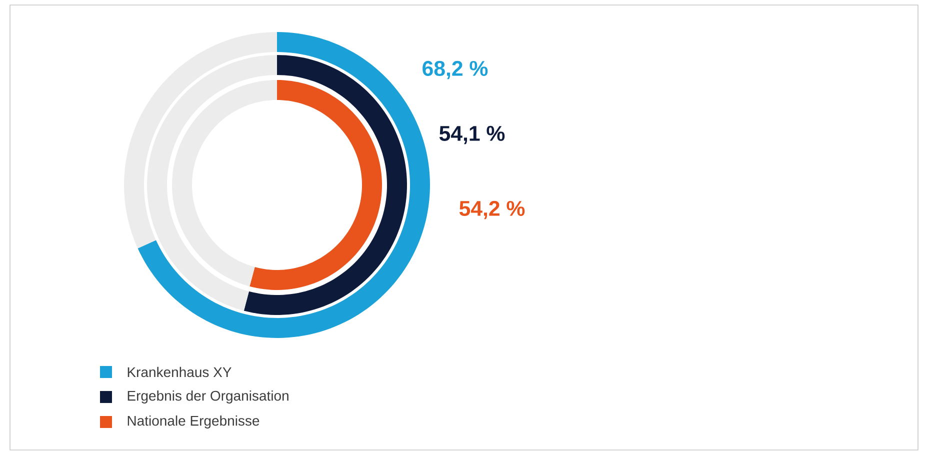 Image resolution: width=926 pixels, height=457 pixels. What do you see at coordinates (208, 397) in the screenshot?
I see `legend-label: Ergebnis der Organisation` at bounding box center [208, 397].